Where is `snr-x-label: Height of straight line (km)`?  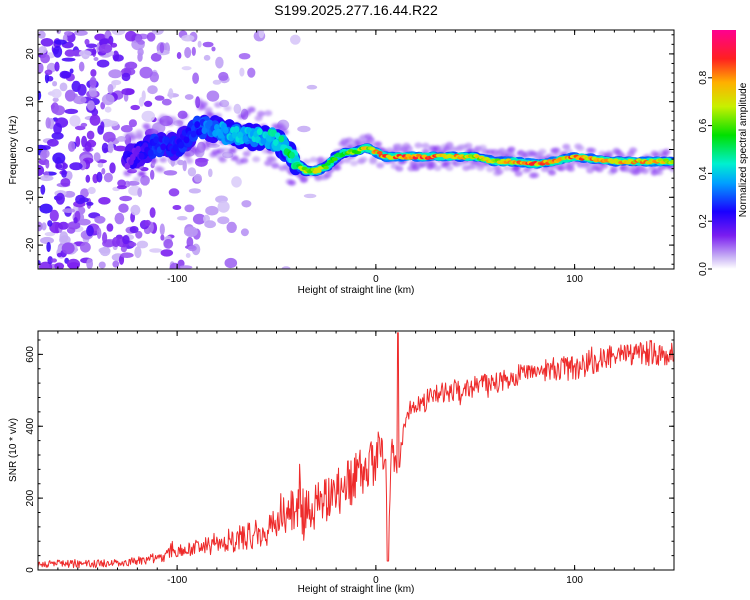
snr-x-label: Height of straight line (km) is located at coordinates (356, 589).